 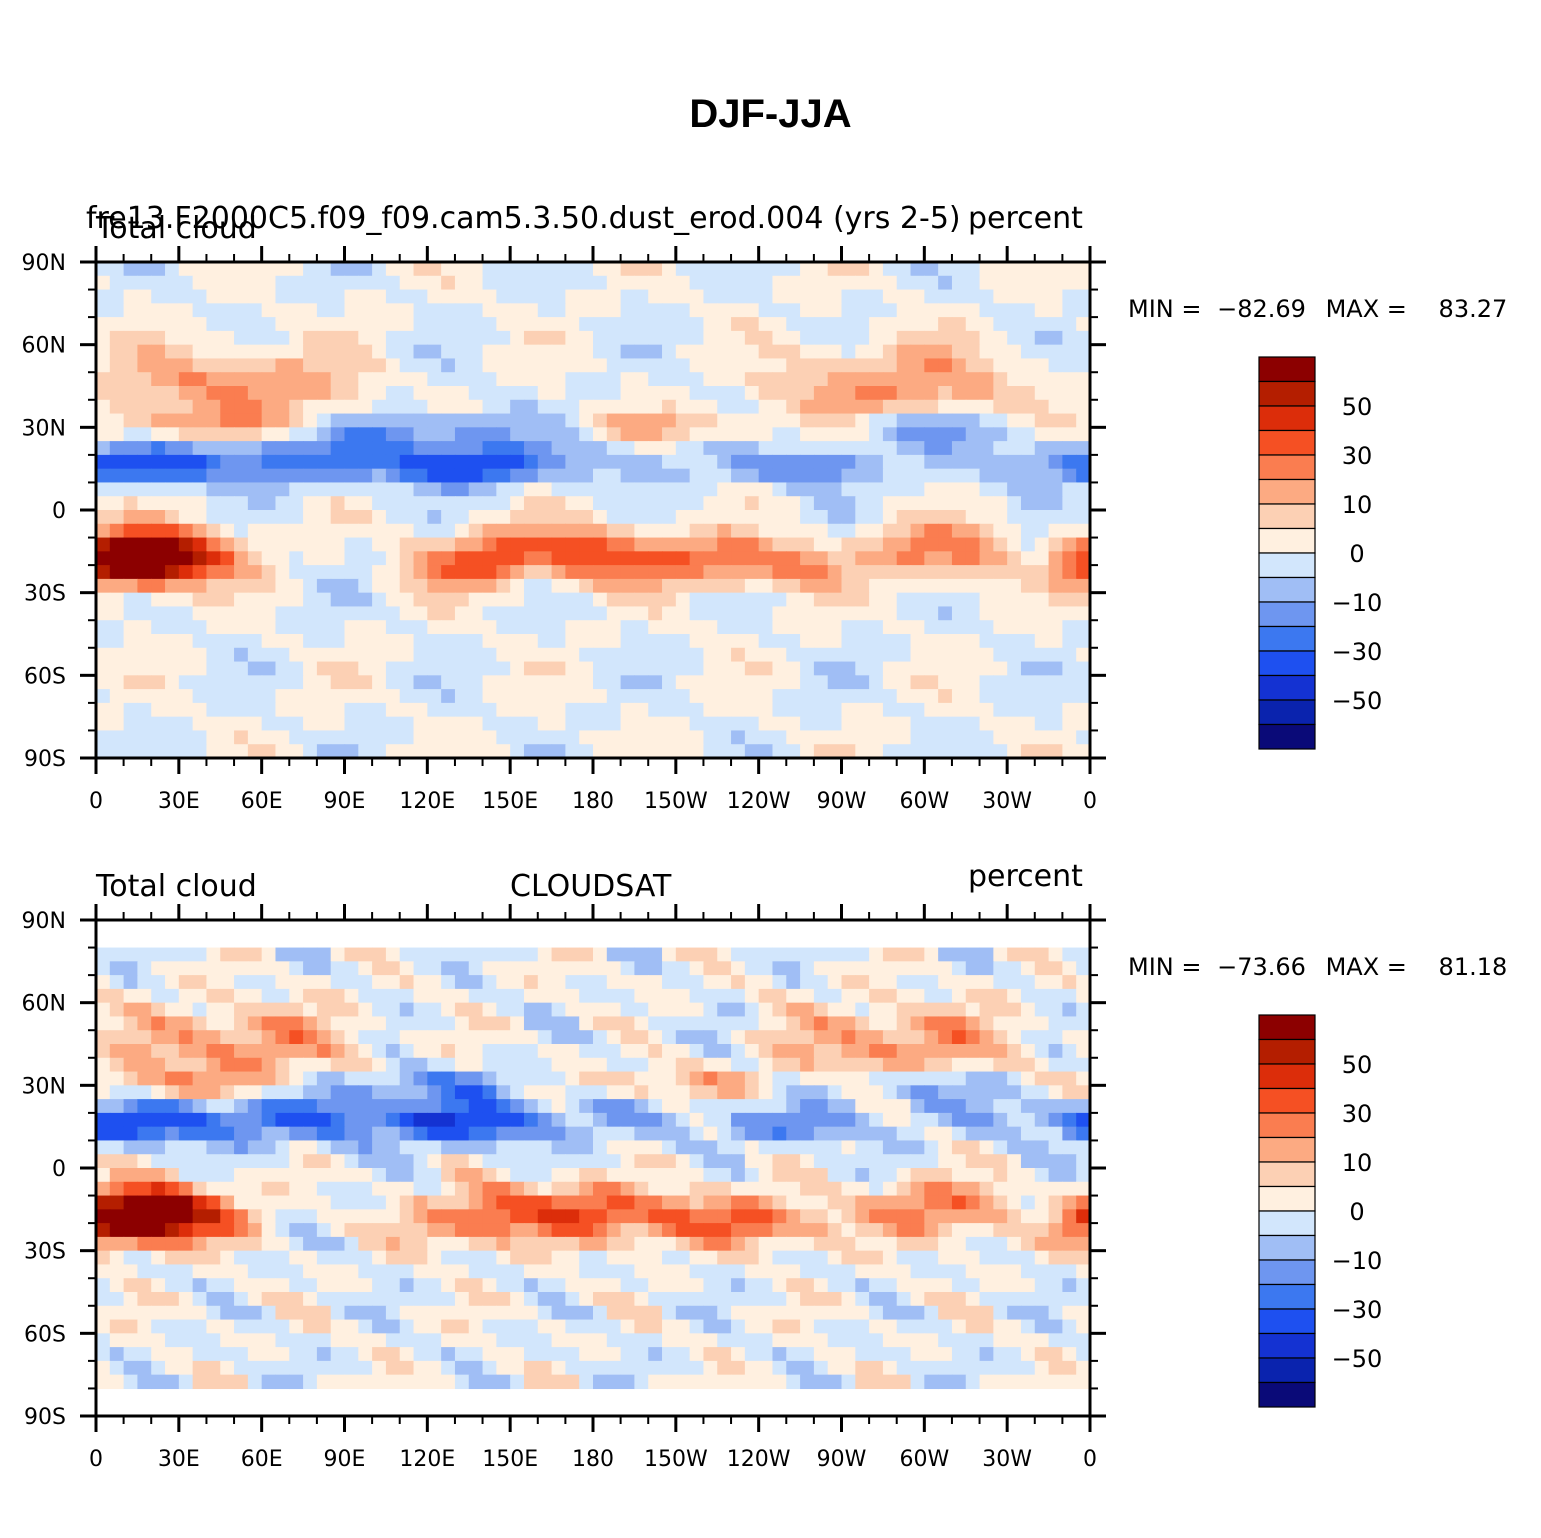 I want to click on max-value: 83.27, so click(x=1473, y=309).